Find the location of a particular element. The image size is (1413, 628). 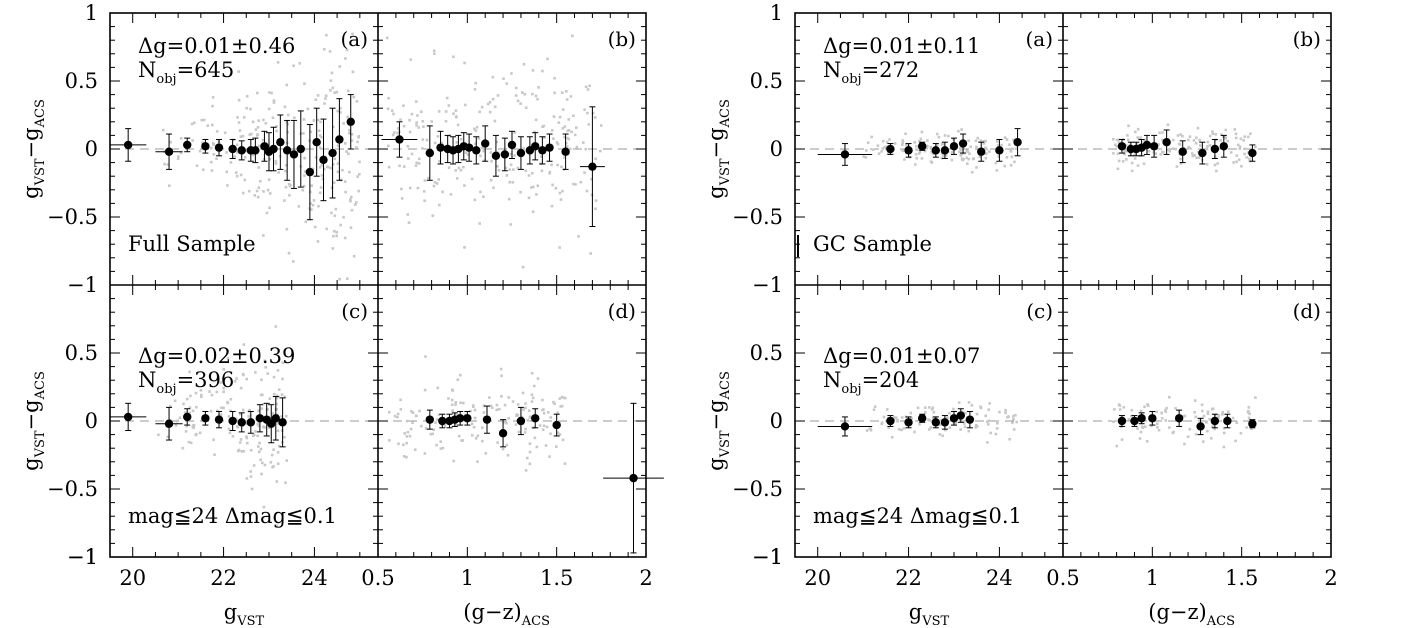

x-tick-label: 0.5 is located at coordinates (1062, 578).